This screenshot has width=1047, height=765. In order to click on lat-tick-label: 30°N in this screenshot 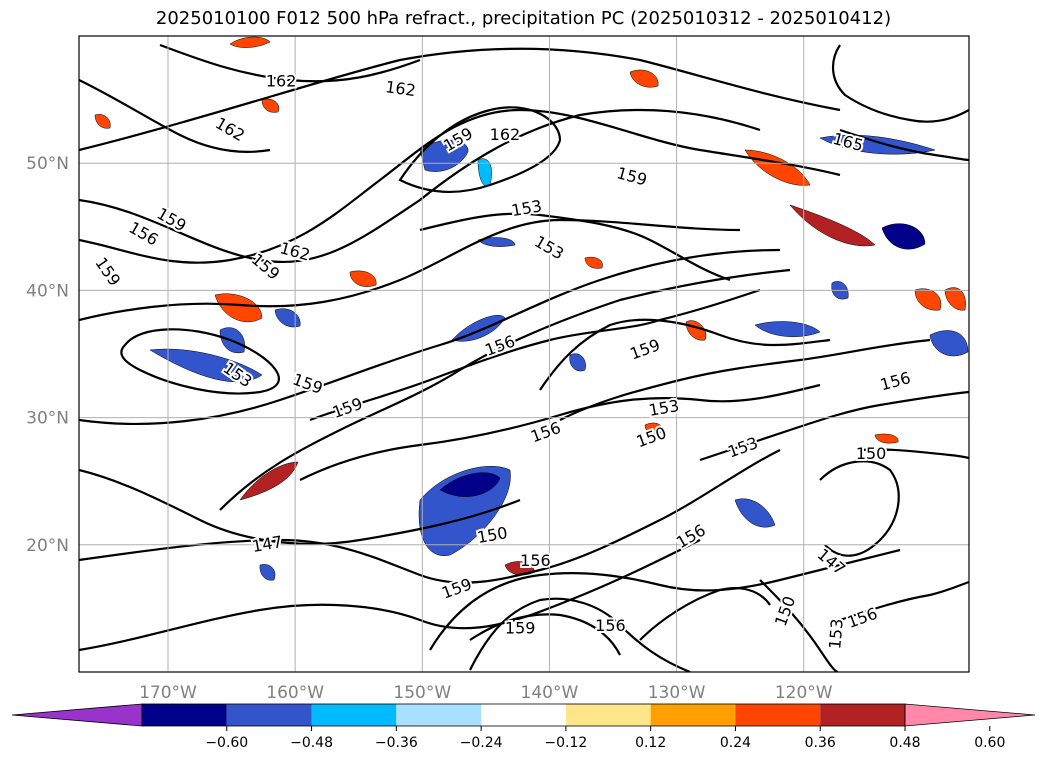, I will do `click(47, 419)`.